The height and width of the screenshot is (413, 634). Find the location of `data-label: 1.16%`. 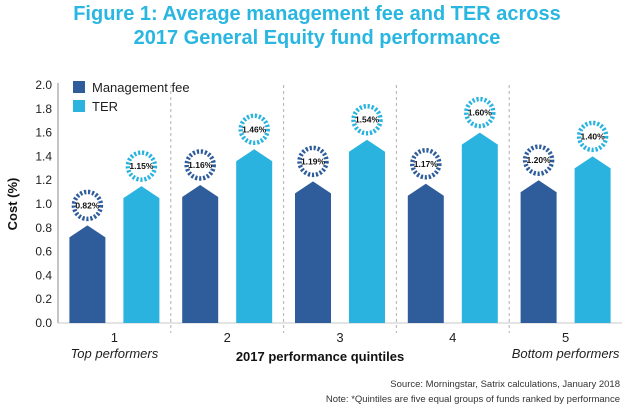

data-label: 1.16% is located at coordinates (200, 165).